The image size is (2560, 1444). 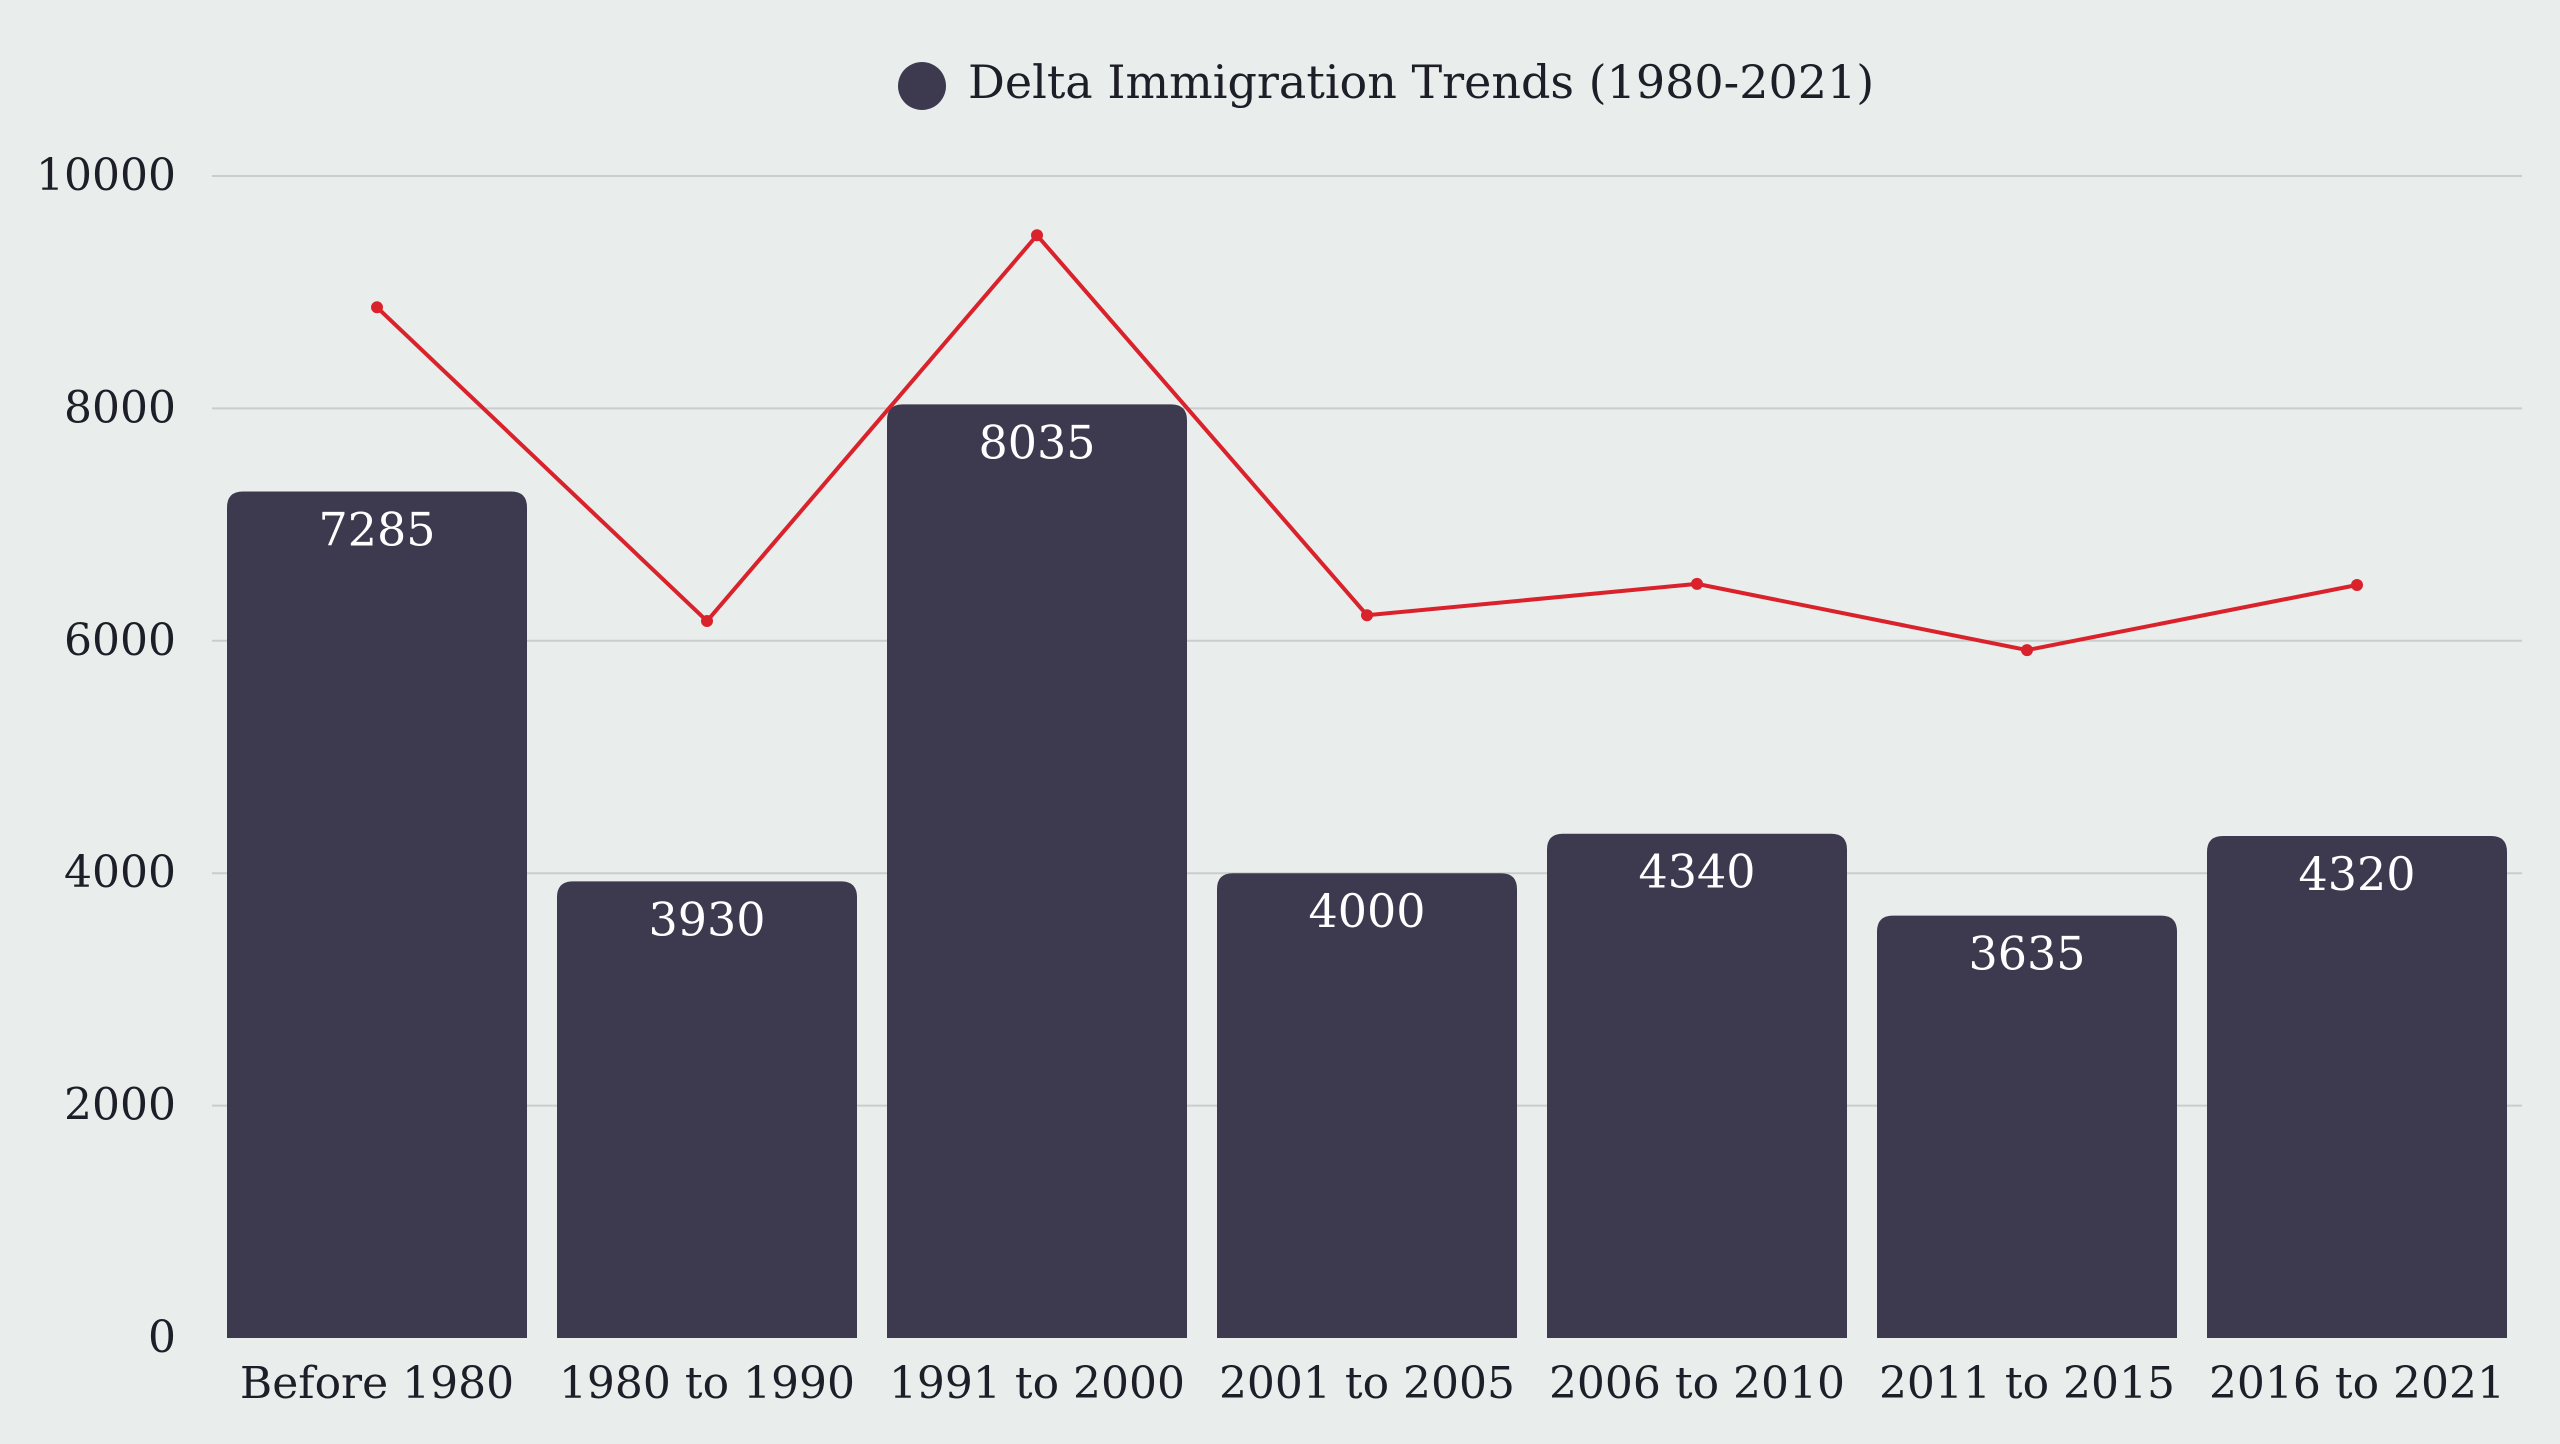 I want to click on bar-value-label: 4000, so click(x=1366, y=911).